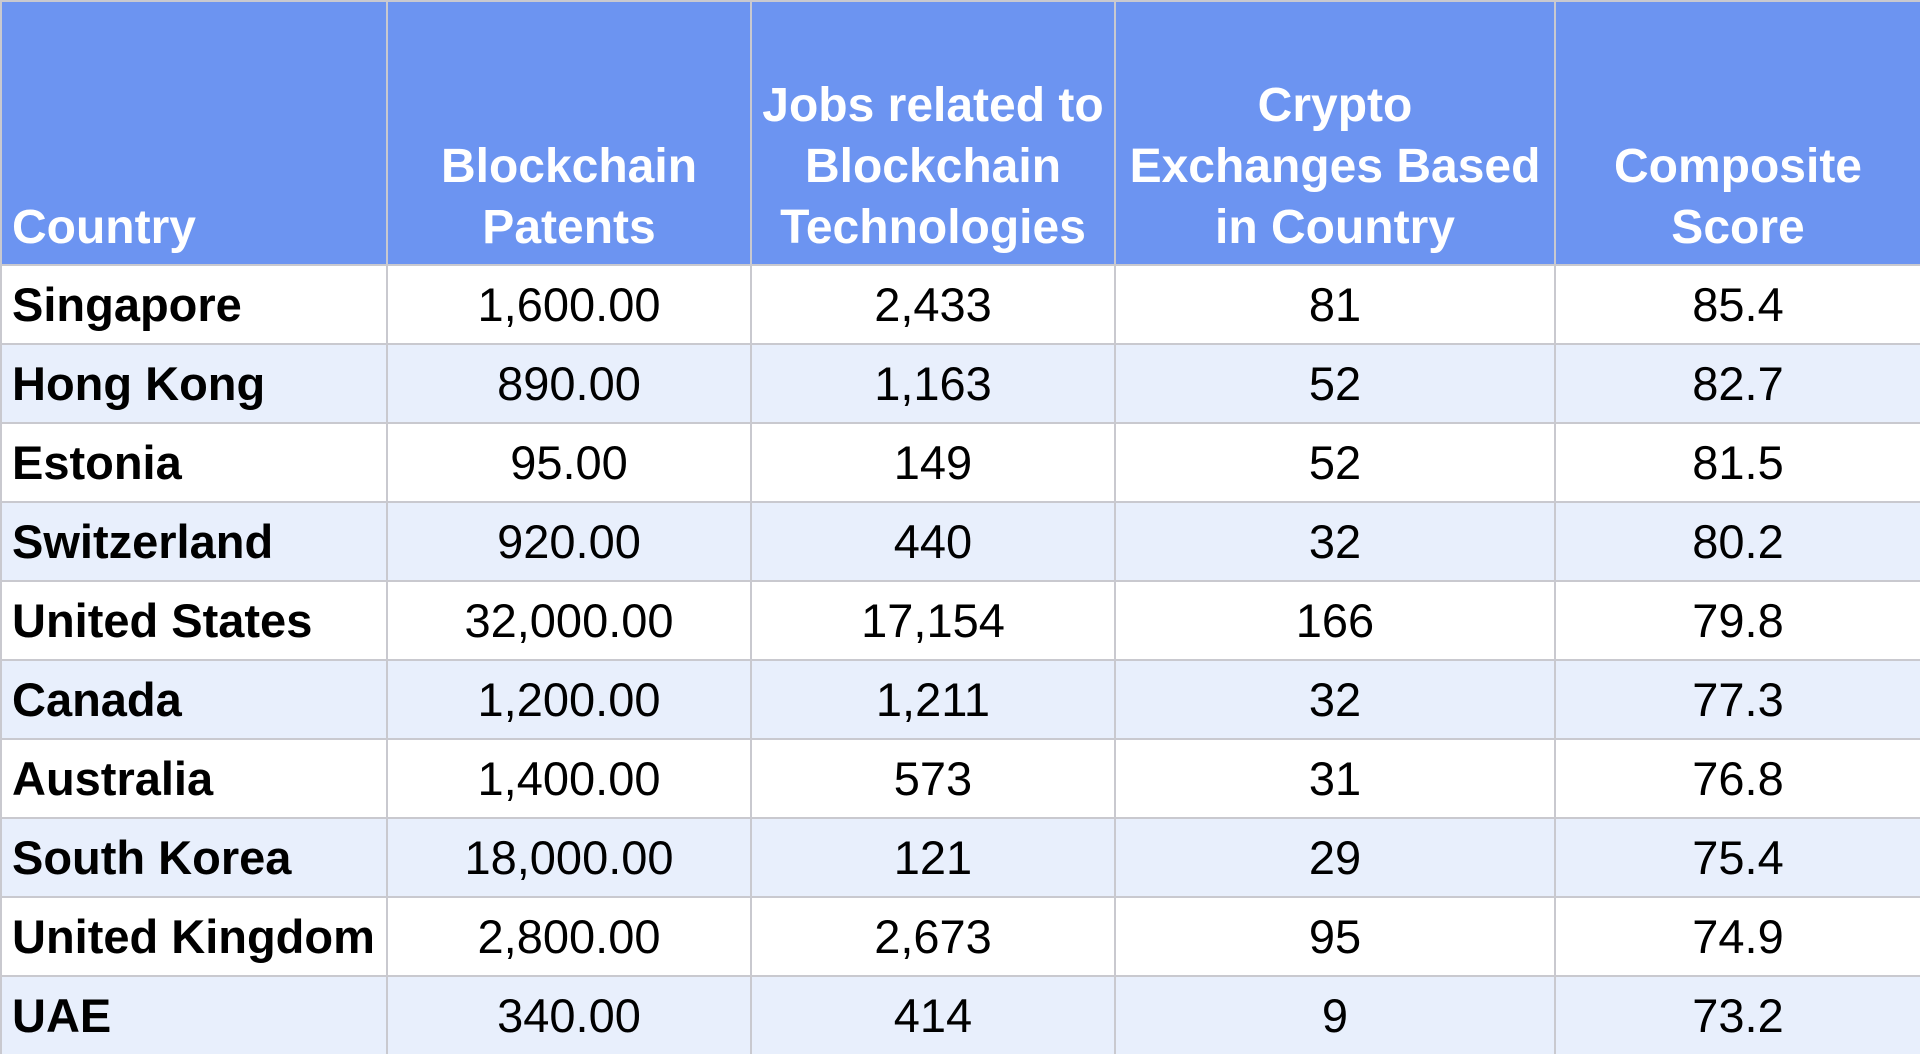 The height and width of the screenshot is (1054, 1920). I want to click on value-cell: 920.00, so click(569, 541).